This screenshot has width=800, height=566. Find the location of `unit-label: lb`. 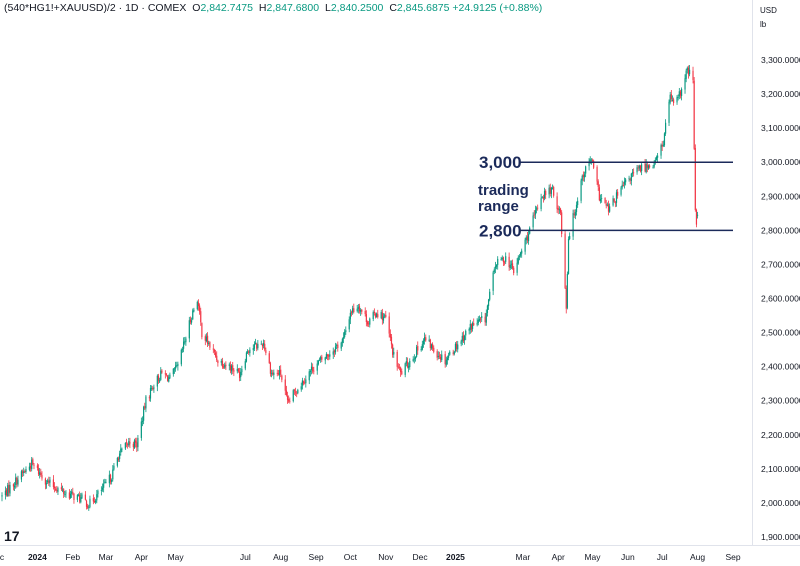

unit-label: lb is located at coordinates (763, 24).